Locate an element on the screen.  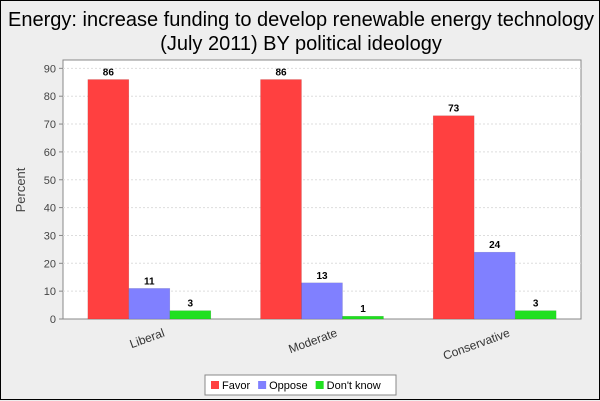
legend-label: Oppose is located at coordinates (288, 386).